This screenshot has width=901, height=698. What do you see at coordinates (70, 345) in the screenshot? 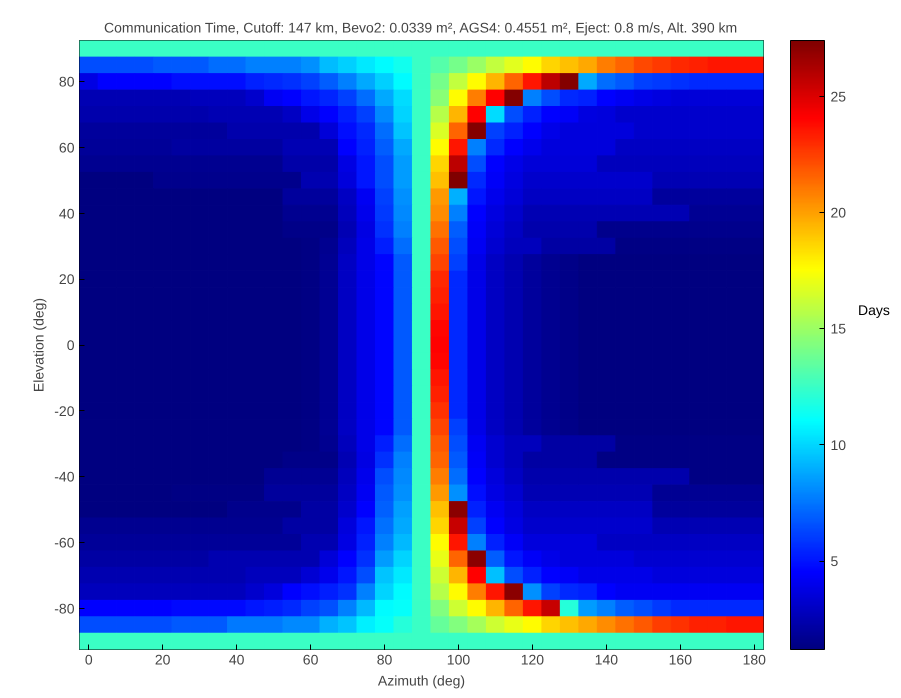
I see `y-tick-label: 0` at bounding box center [70, 345].